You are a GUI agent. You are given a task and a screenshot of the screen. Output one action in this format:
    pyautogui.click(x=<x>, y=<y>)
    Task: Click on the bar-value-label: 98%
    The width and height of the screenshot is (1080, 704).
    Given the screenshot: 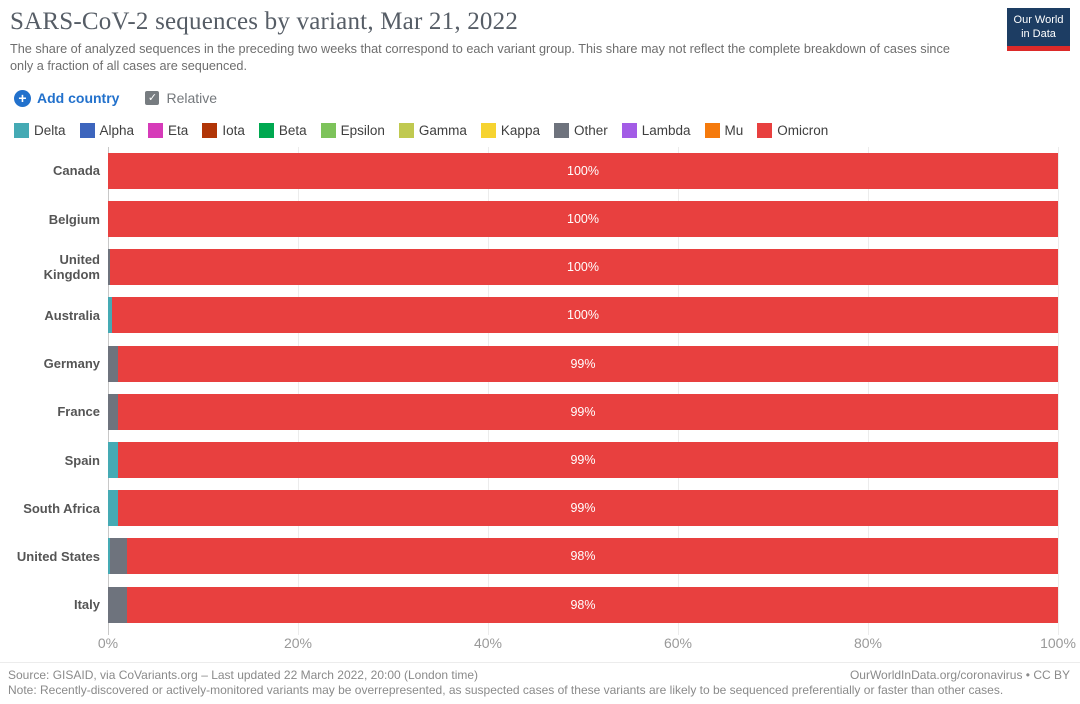 What is the action you would take?
    pyautogui.click(x=583, y=556)
    